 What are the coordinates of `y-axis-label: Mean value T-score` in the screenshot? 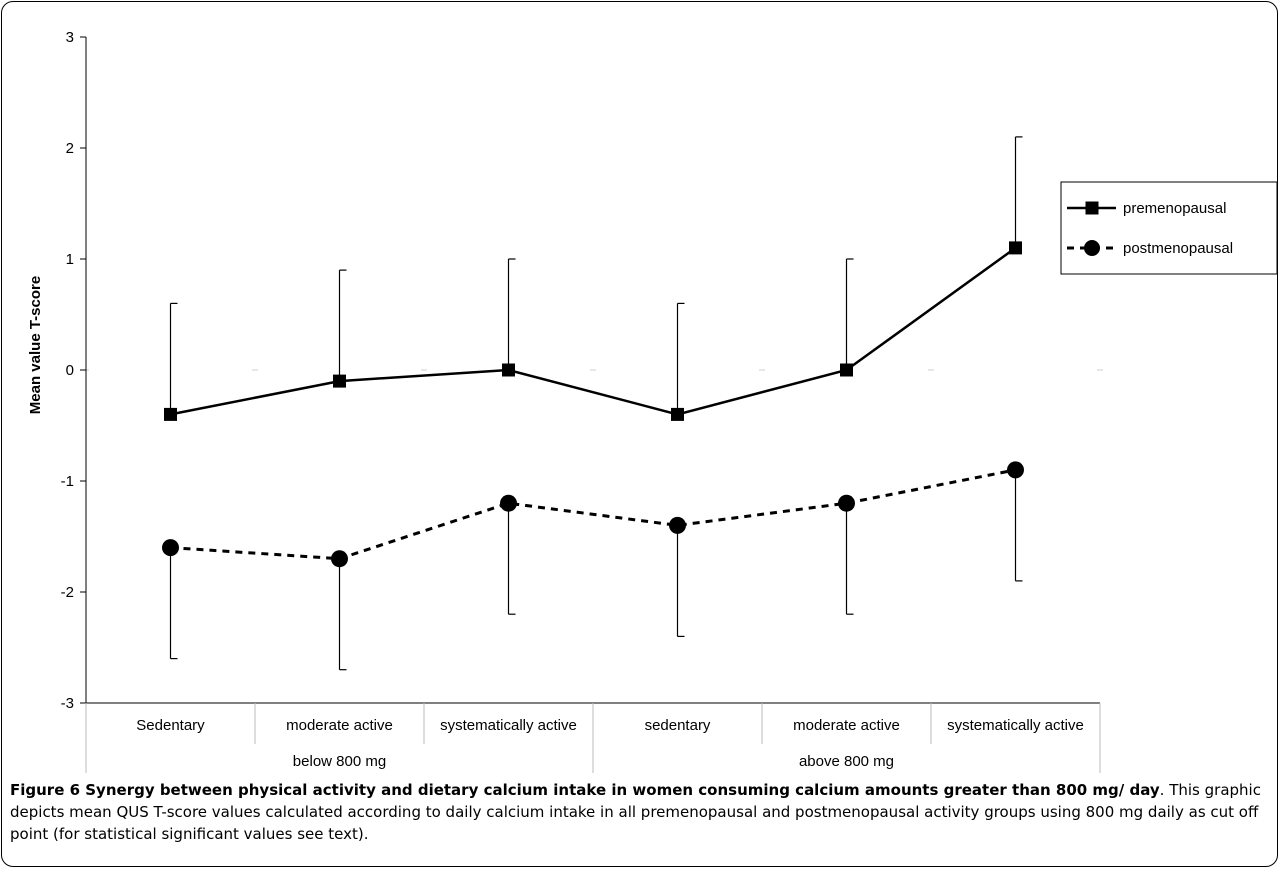 It's located at (35, 345).